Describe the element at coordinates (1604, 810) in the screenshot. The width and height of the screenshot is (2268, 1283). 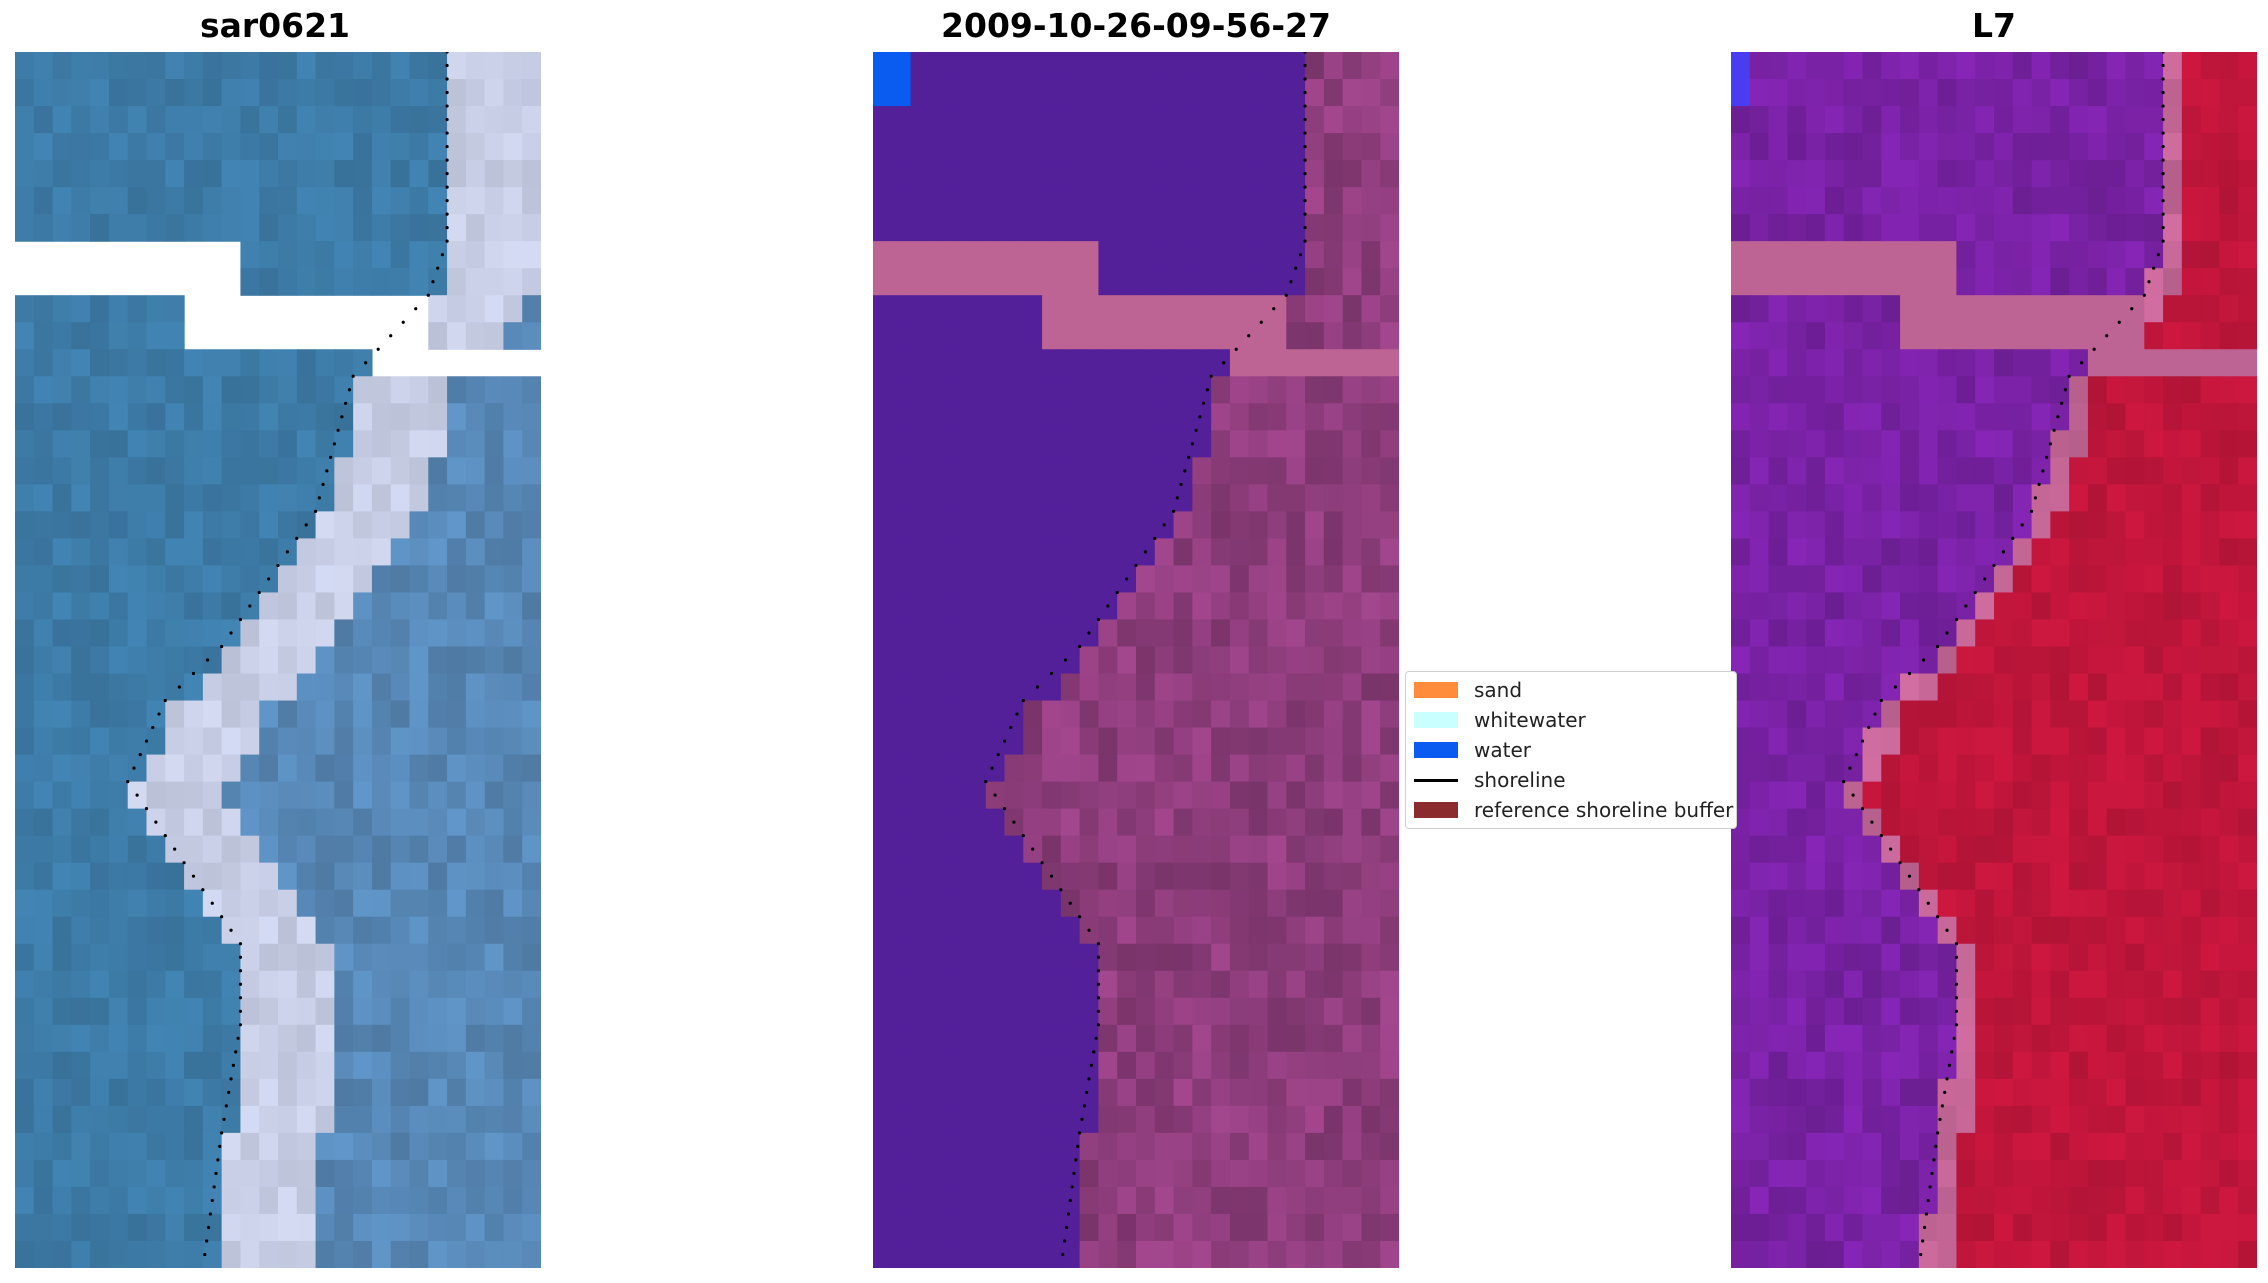
I see `legend-label: reference shoreline buffer` at that location.